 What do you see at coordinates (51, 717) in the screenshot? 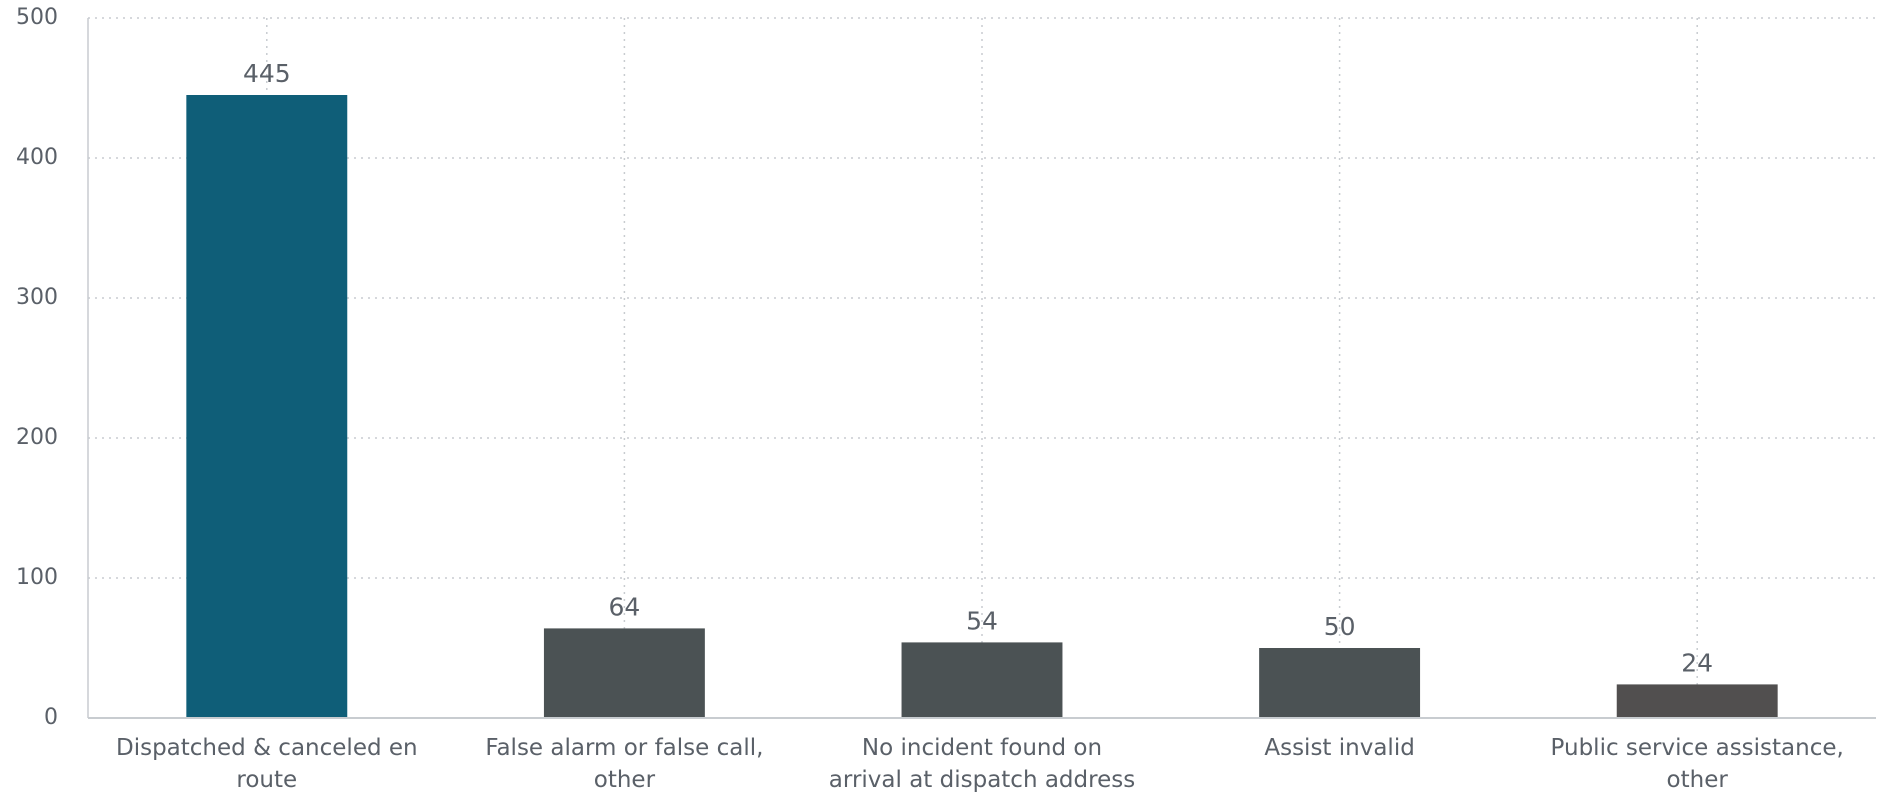
I see `y-tick-label: 0` at bounding box center [51, 717].